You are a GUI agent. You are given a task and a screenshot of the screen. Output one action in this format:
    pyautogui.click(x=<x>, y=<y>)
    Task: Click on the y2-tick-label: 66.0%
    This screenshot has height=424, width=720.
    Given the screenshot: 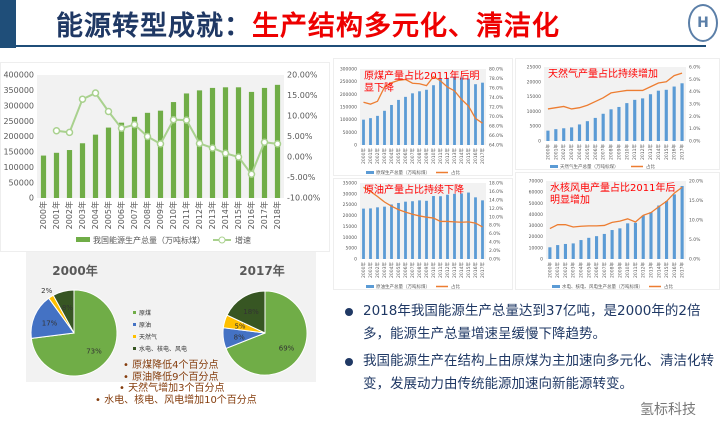 What is the action you would take?
    pyautogui.click(x=496, y=136)
    